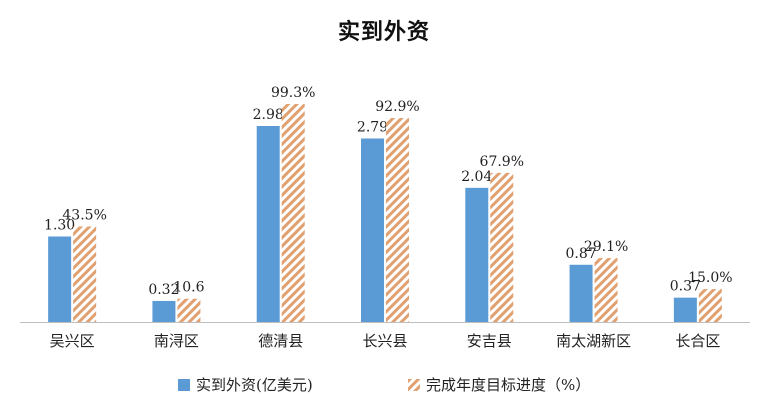 This screenshot has width=768, height=411. Describe the element at coordinates (293, 93) in the screenshot. I see `progress-label-2: 99.3%` at that location.